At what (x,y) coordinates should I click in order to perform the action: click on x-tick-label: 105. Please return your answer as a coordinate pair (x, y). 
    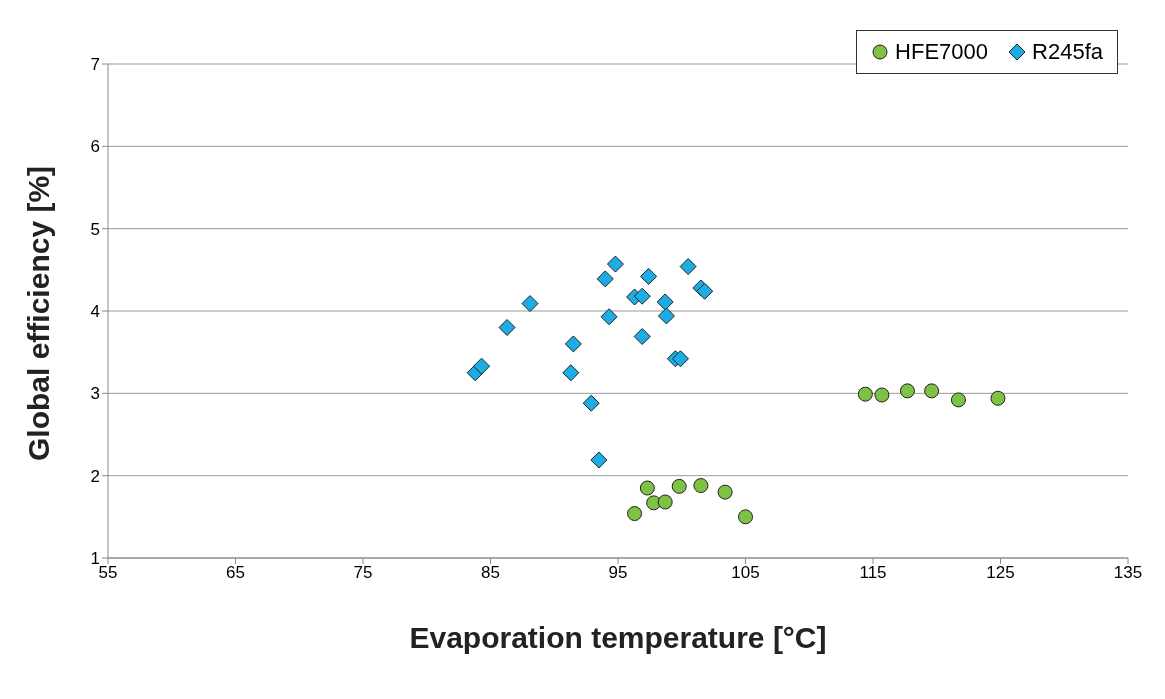
    Looking at the image, I should click on (745, 573).